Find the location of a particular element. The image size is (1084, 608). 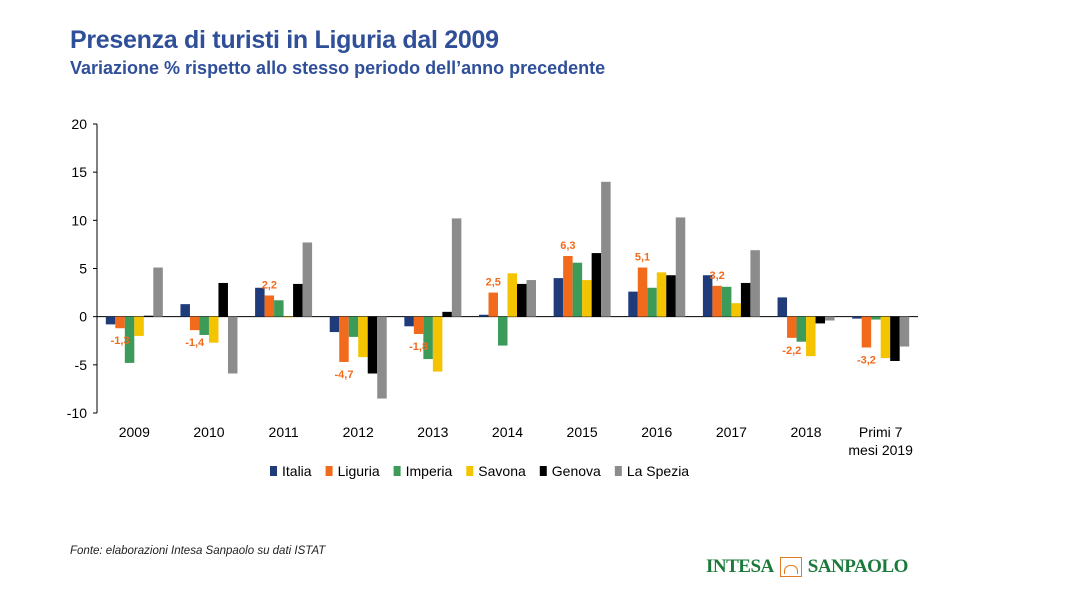

x-tick-label: 2013 is located at coordinates (432, 432).